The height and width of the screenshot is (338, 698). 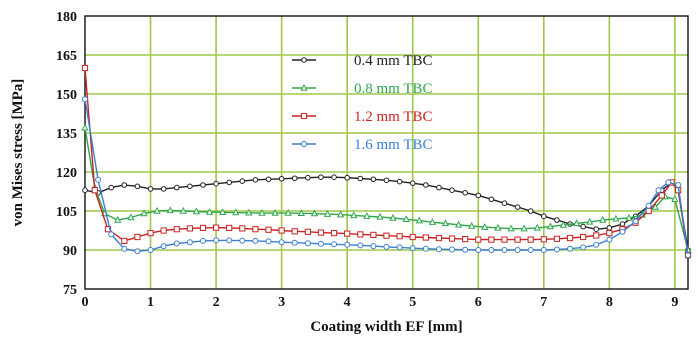 I want to click on x-tick-label: 2, so click(x=216, y=302).